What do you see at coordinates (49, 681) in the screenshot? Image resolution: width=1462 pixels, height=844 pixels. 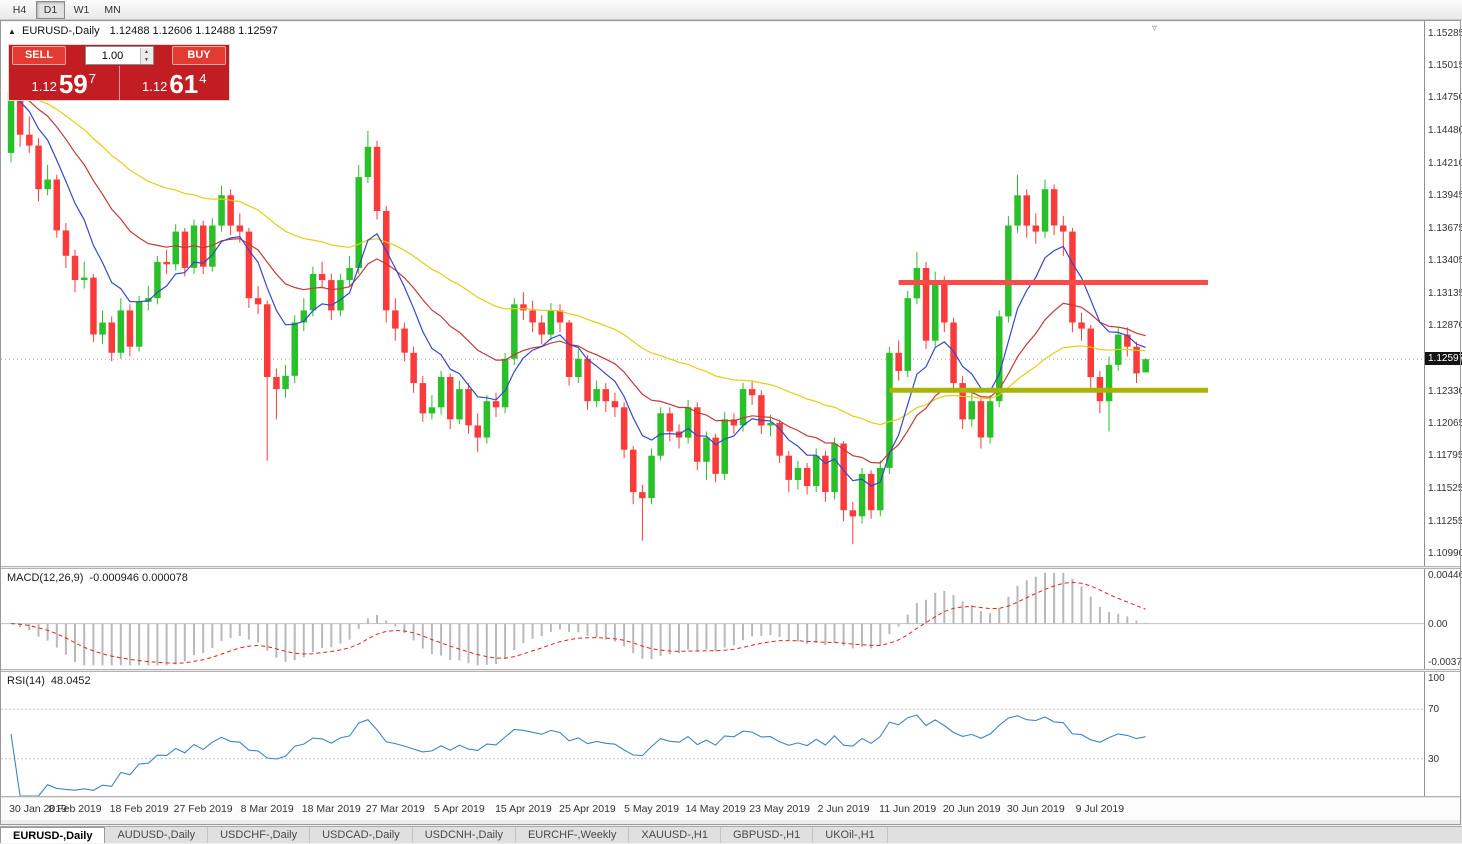 I see `rsi-label: RSI(14) 48.0452` at bounding box center [49, 681].